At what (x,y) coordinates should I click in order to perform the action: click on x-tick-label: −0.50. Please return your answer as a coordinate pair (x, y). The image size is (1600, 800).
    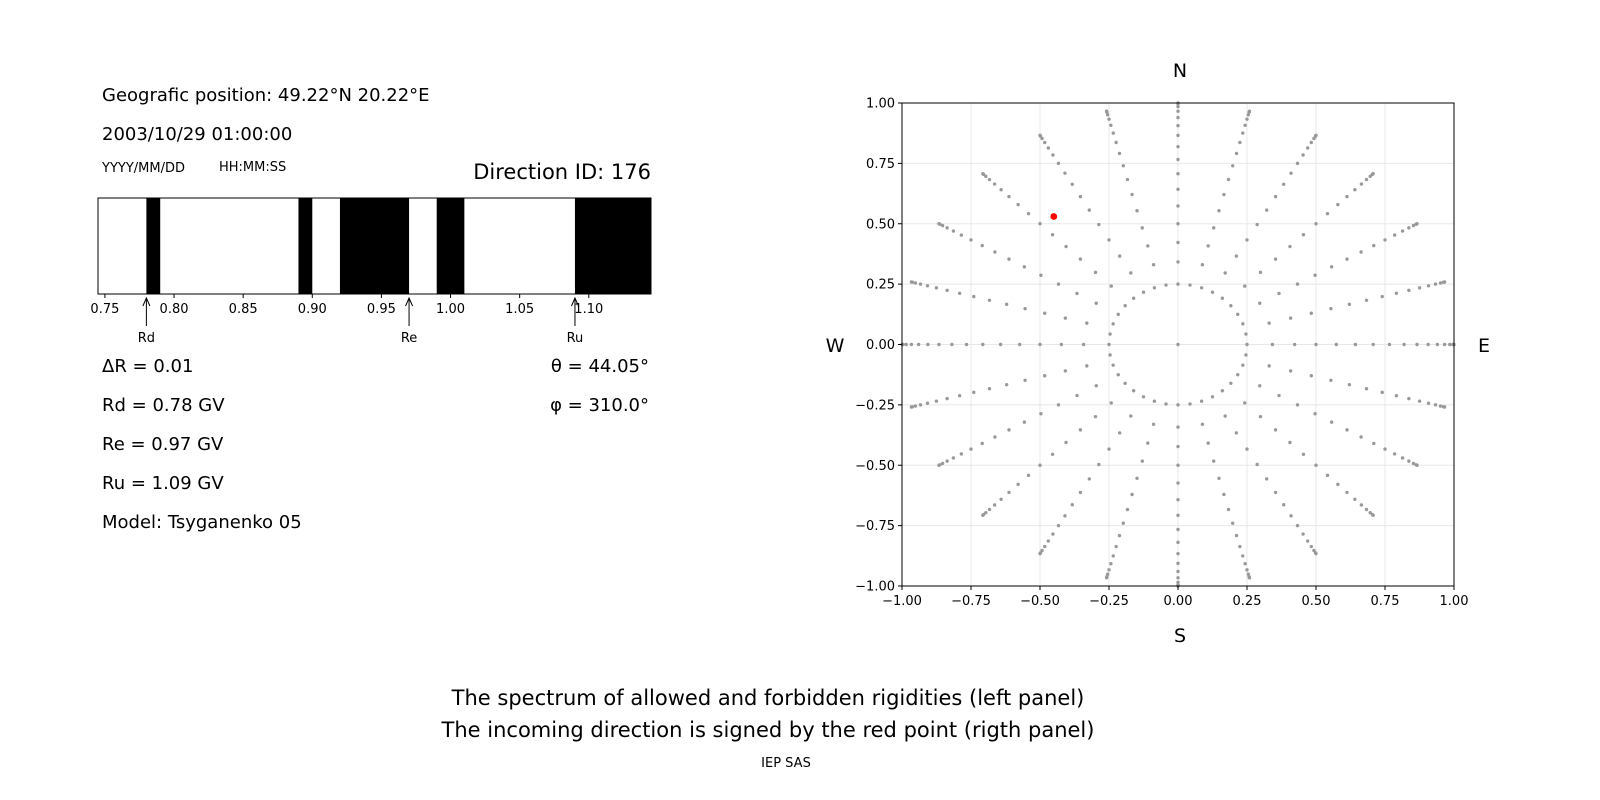
    Looking at the image, I should click on (1040, 601).